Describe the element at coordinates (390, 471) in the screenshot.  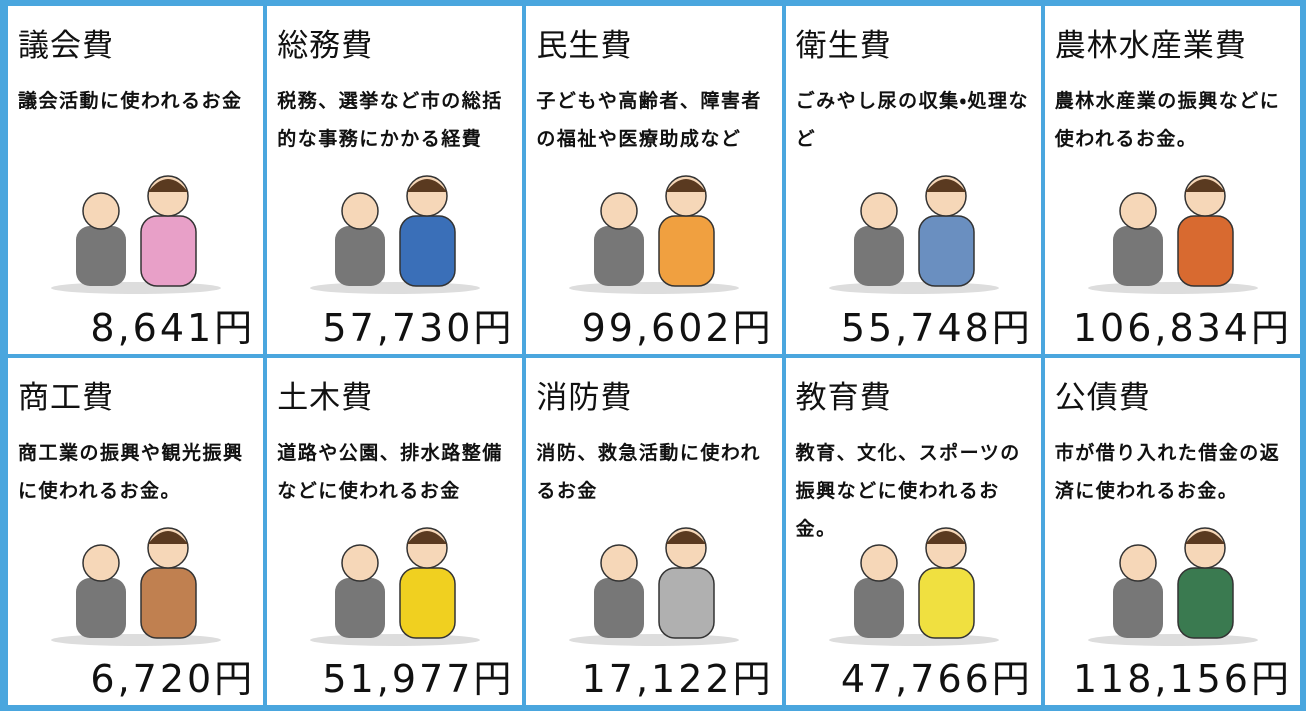
I see `card-description: 道路や公園、排水路整備などに使われるお金` at that location.